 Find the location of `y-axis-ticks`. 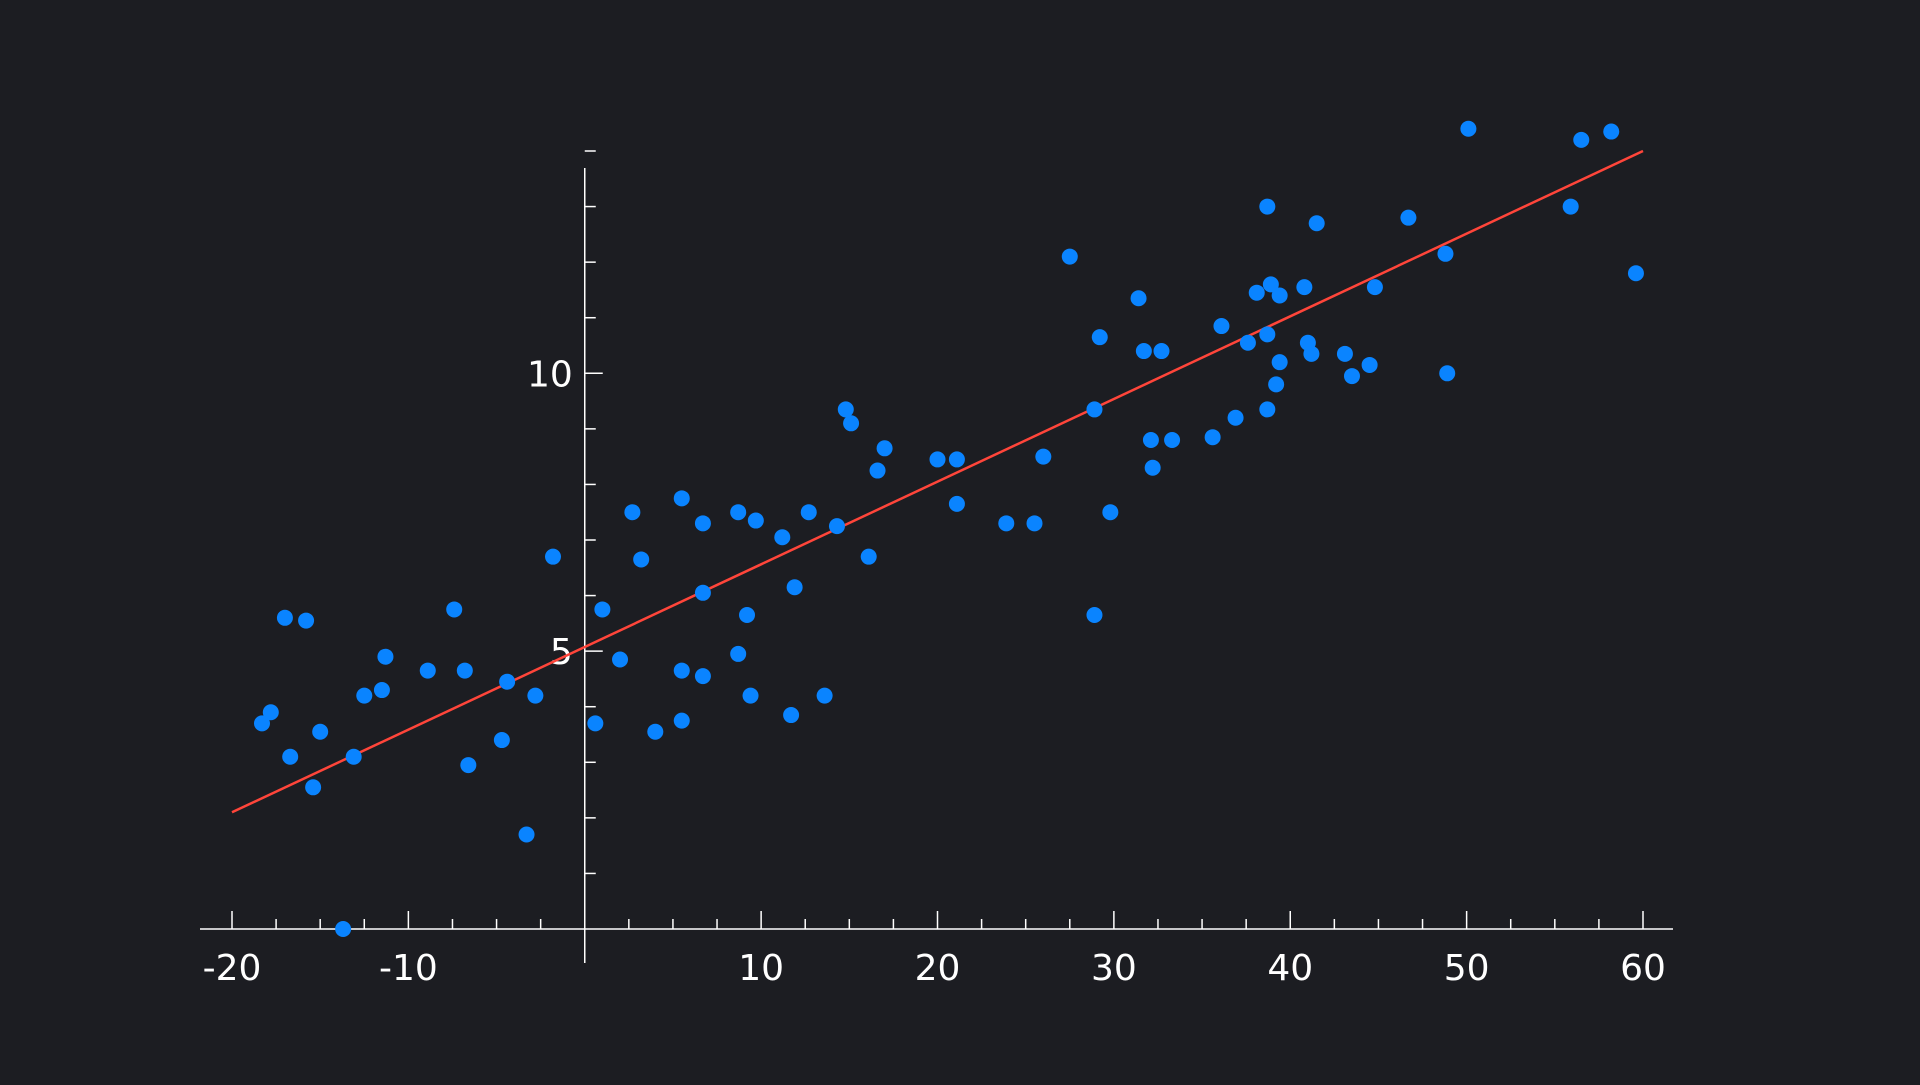

y-axis-ticks is located at coordinates (593, 512).